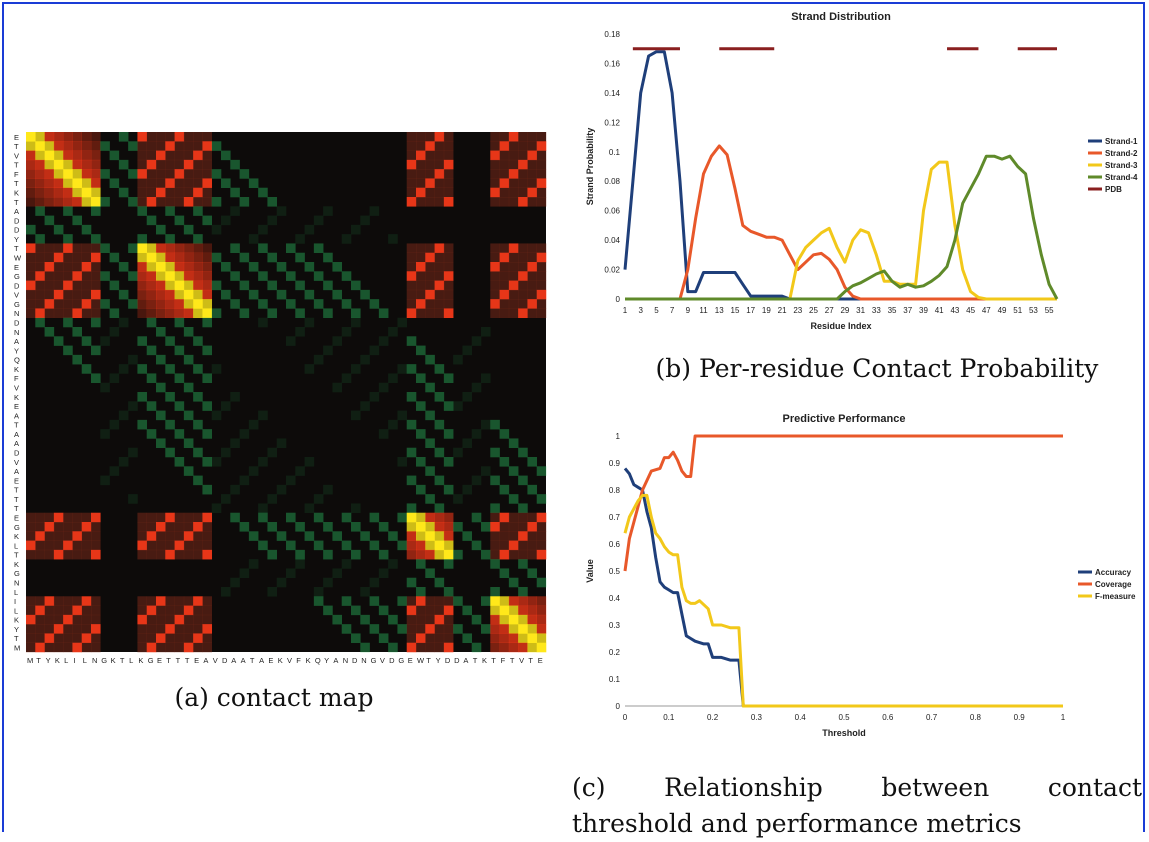 The image size is (1149, 842). Describe the element at coordinates (16, 518) in the screenshot. I see `residue-tick-label: E` at that location.